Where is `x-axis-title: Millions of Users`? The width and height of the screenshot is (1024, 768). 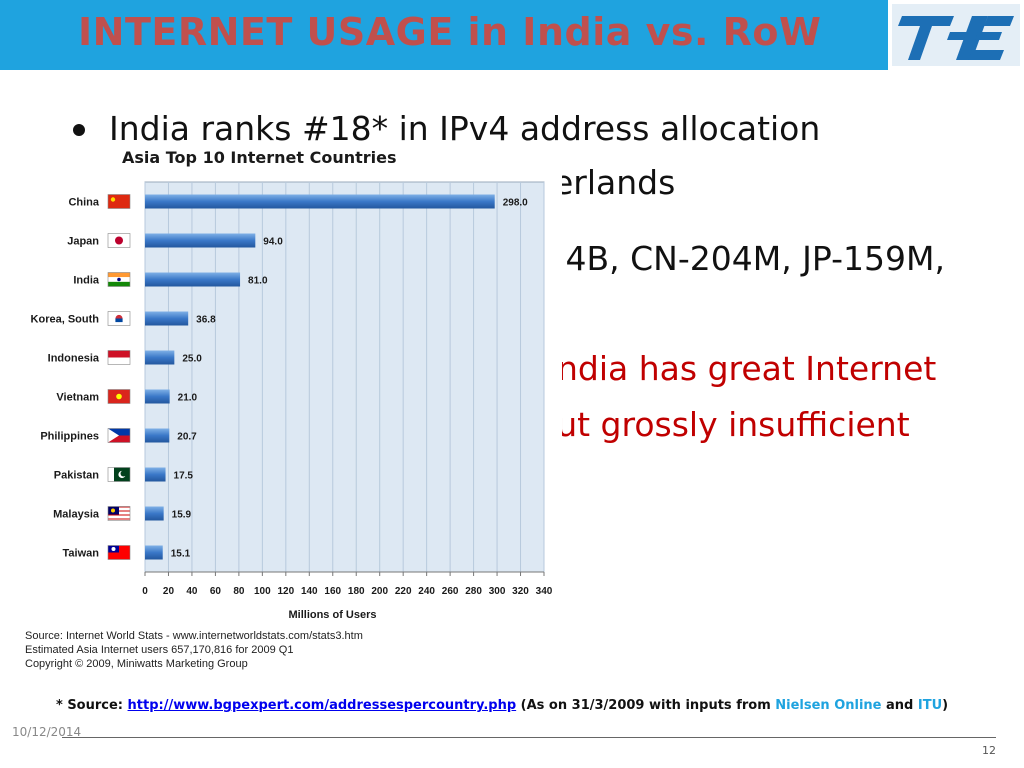 x-axis-title: Millions of Users is located at coordinates (332, 615).